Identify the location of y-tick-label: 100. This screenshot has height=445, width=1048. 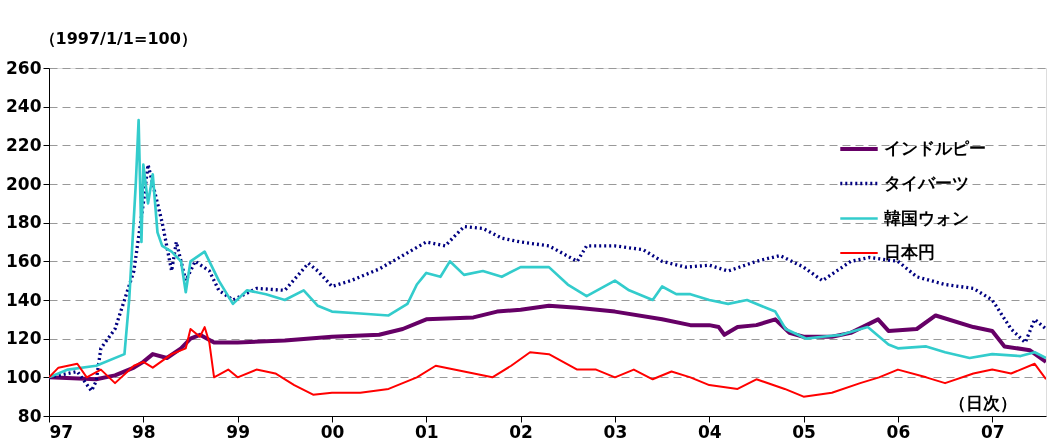
(24, 376).